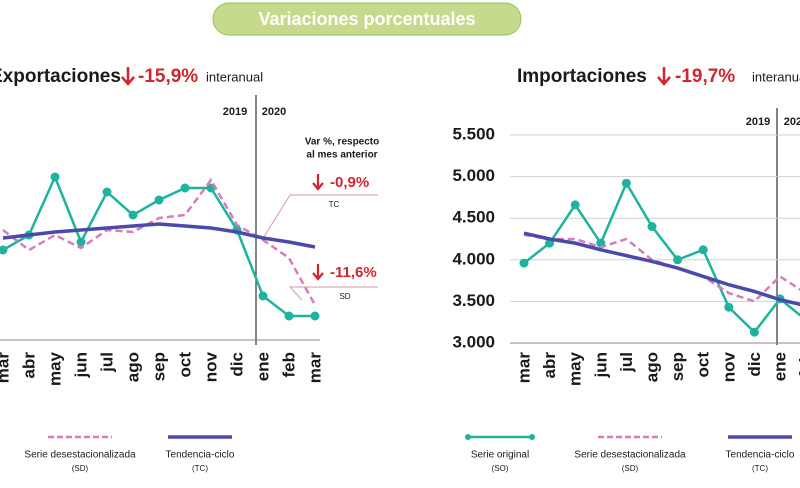 This screenshot has width=800, height=488. What do you see at coordinates (473, 258) in the screenshot?
I see `y-tick-label: 4.000` at bounding box center [473, 258].